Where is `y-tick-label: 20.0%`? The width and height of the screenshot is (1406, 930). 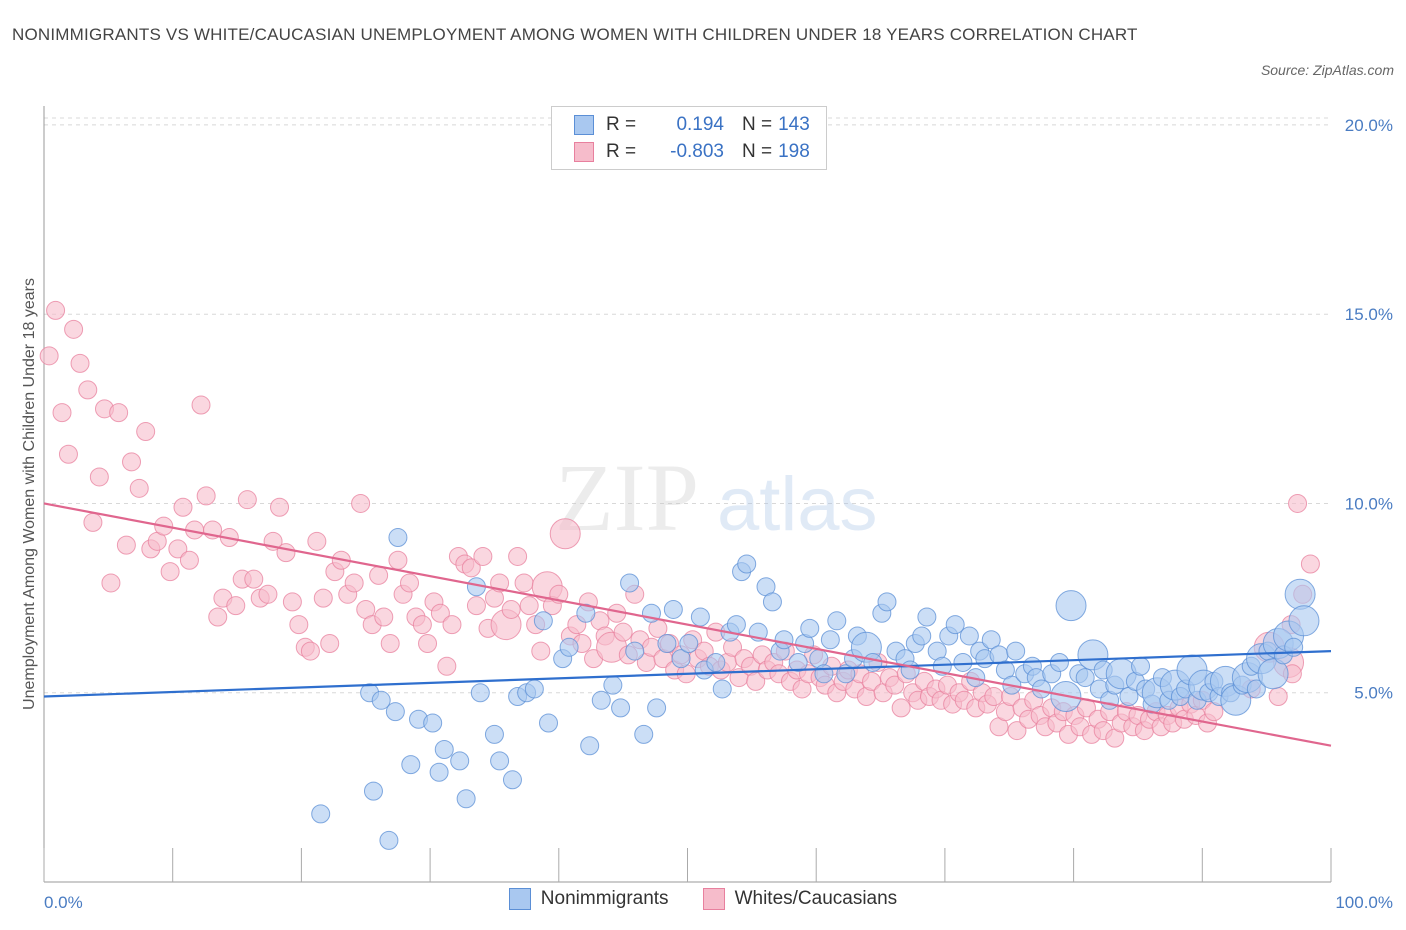 y-tick-label: 20.0% is located at coordinates (1369, 125).